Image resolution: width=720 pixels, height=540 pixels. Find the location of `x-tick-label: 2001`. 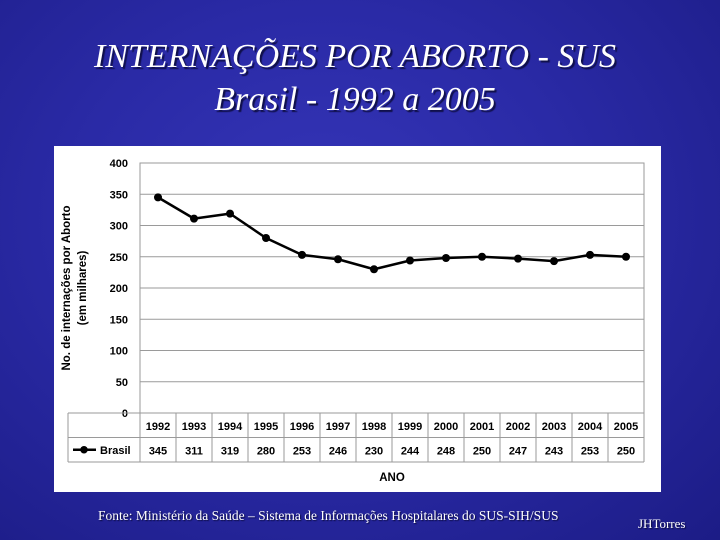

x-tick-label: 2001 is located at coordinates (482, 427).